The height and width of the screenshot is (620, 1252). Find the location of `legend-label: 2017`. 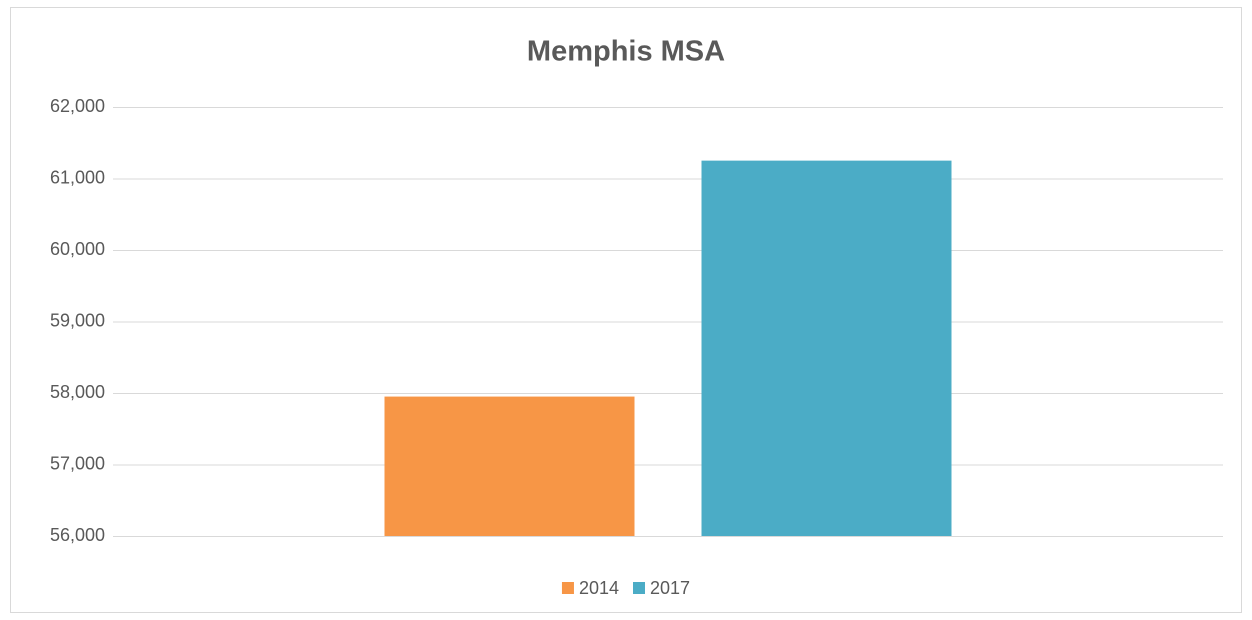

legend-label: 2017 is located at coordinates (670, 588).